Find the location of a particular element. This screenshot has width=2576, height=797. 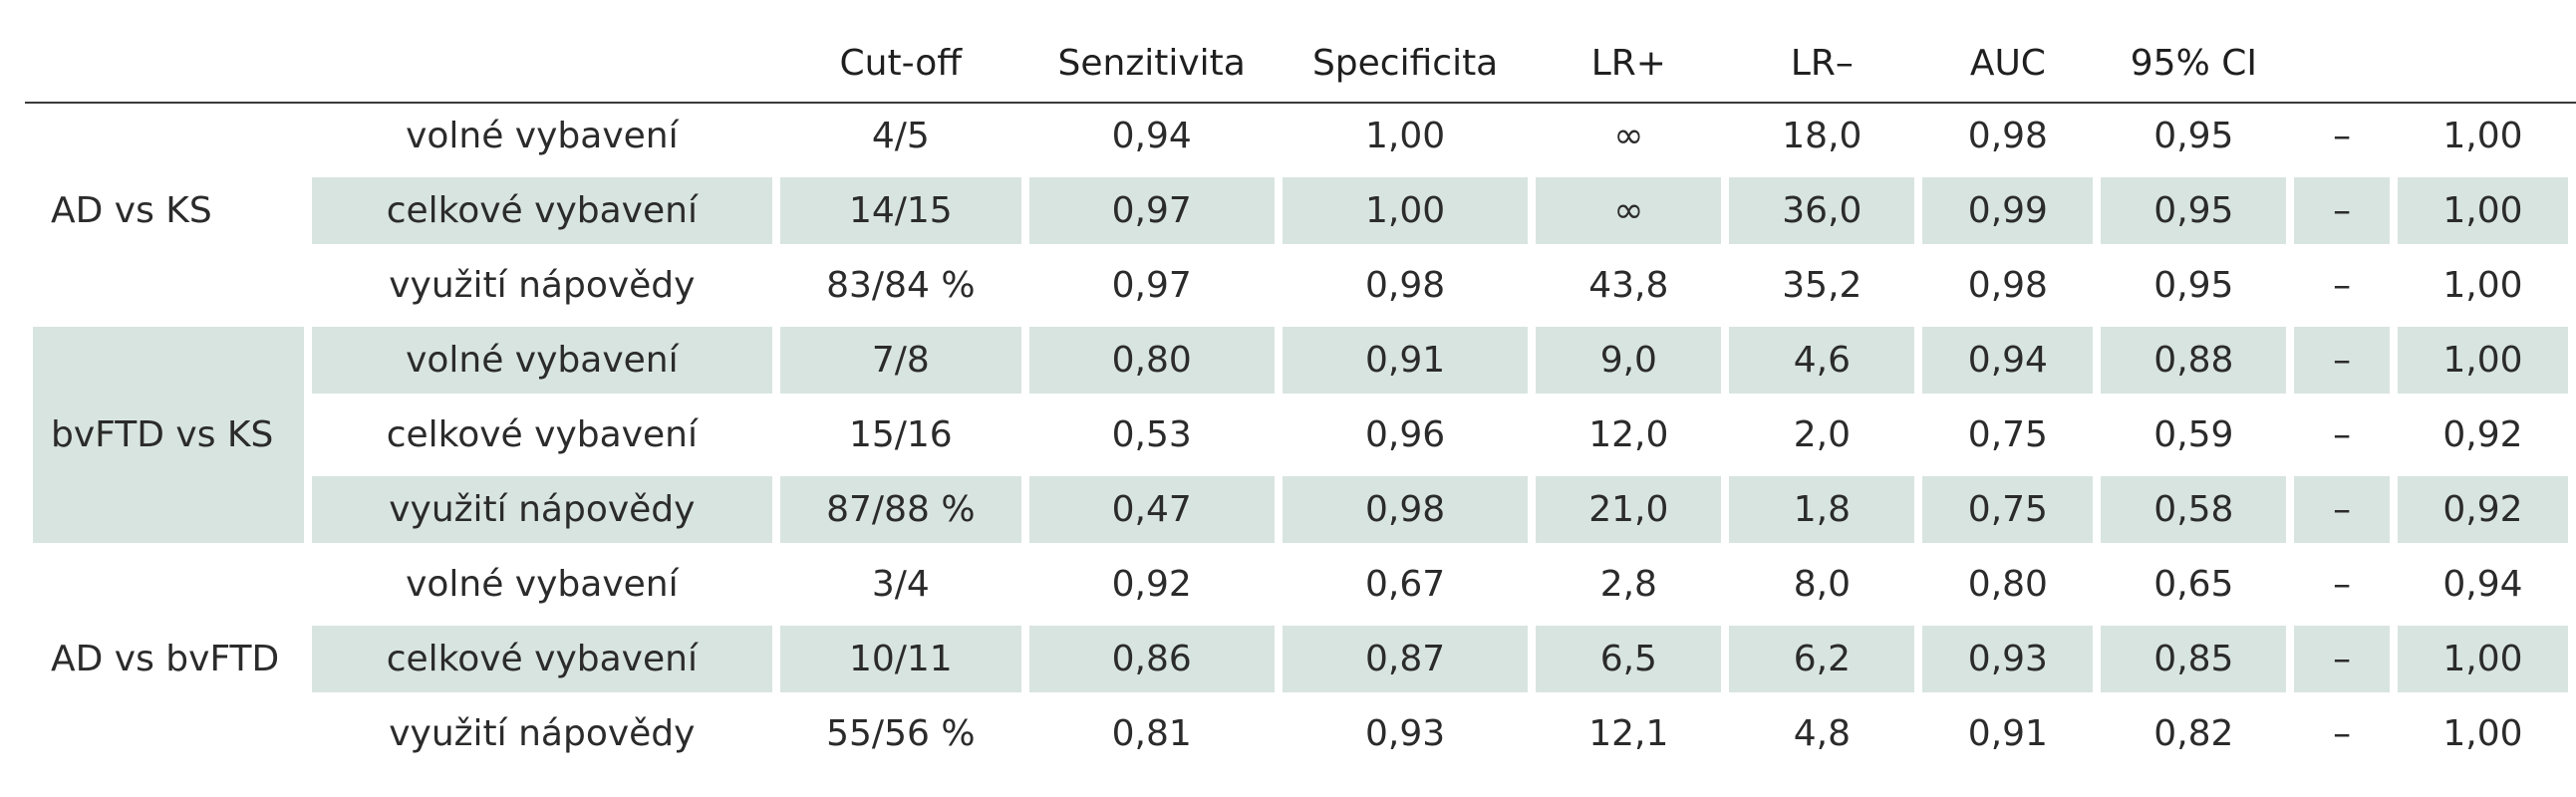

sensitivity-cell: 0,53 is located at coordinates (1151, 434).